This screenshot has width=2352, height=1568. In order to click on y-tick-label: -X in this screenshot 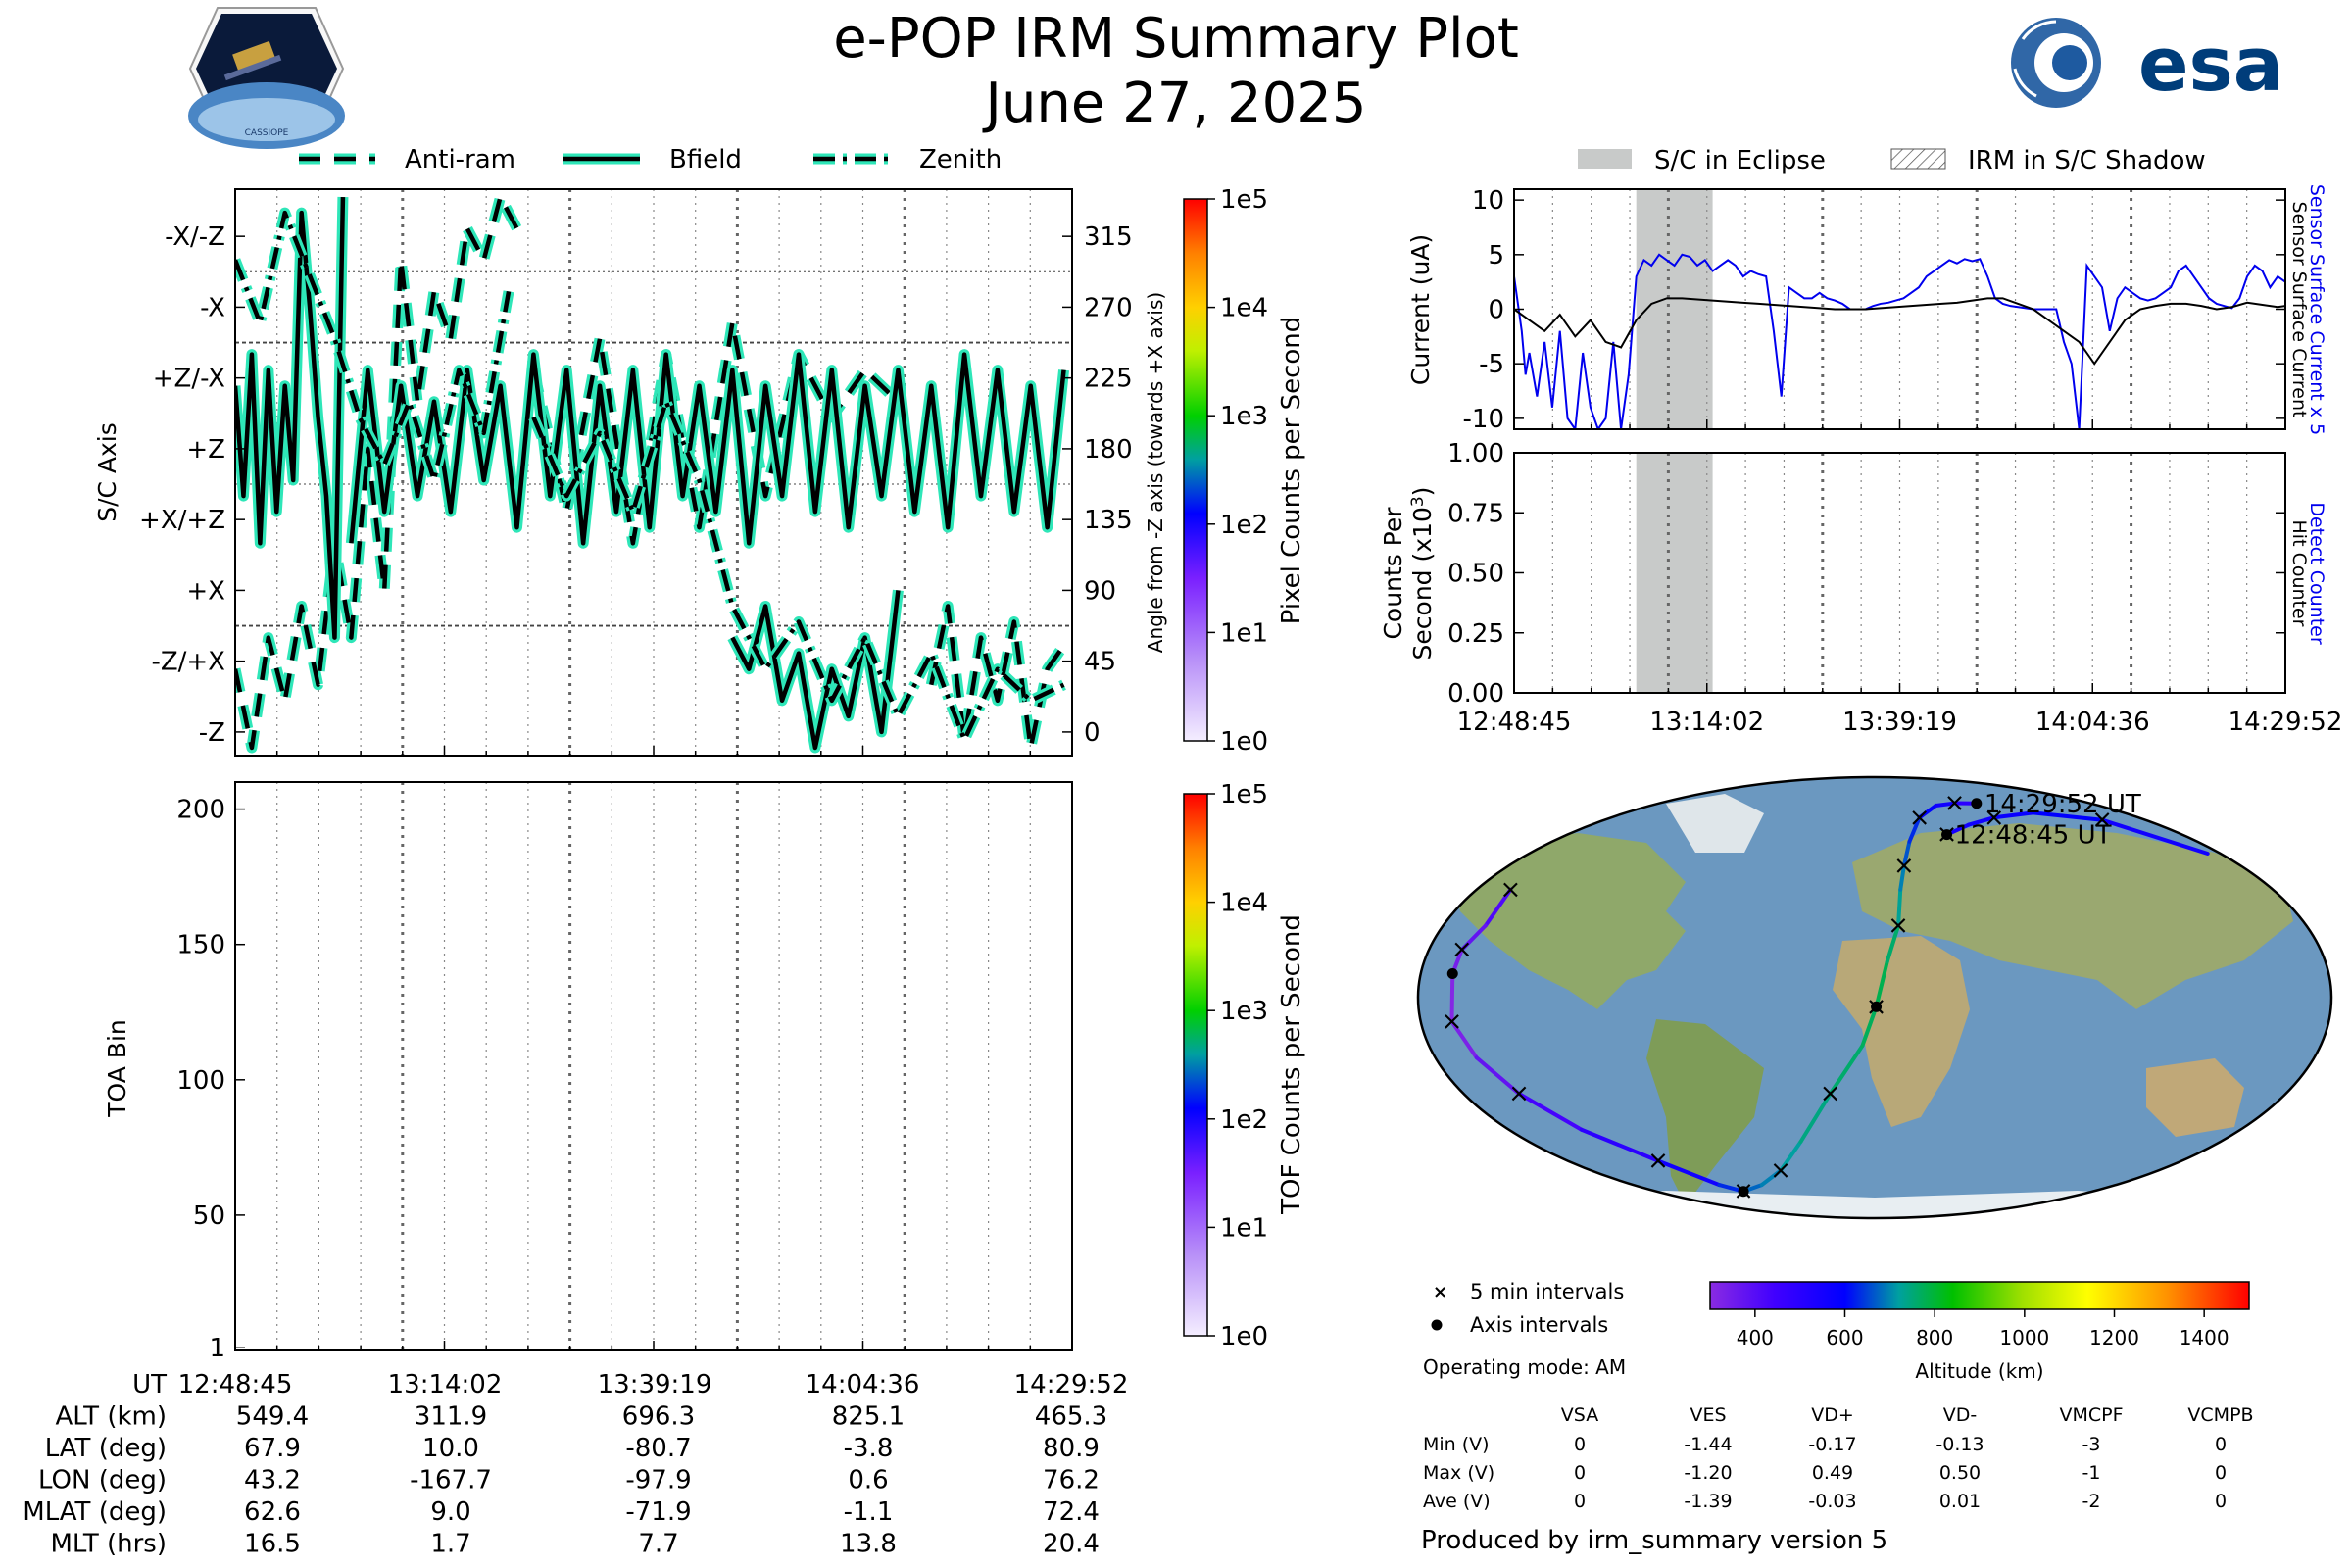, I will do `click(212, 307)`.